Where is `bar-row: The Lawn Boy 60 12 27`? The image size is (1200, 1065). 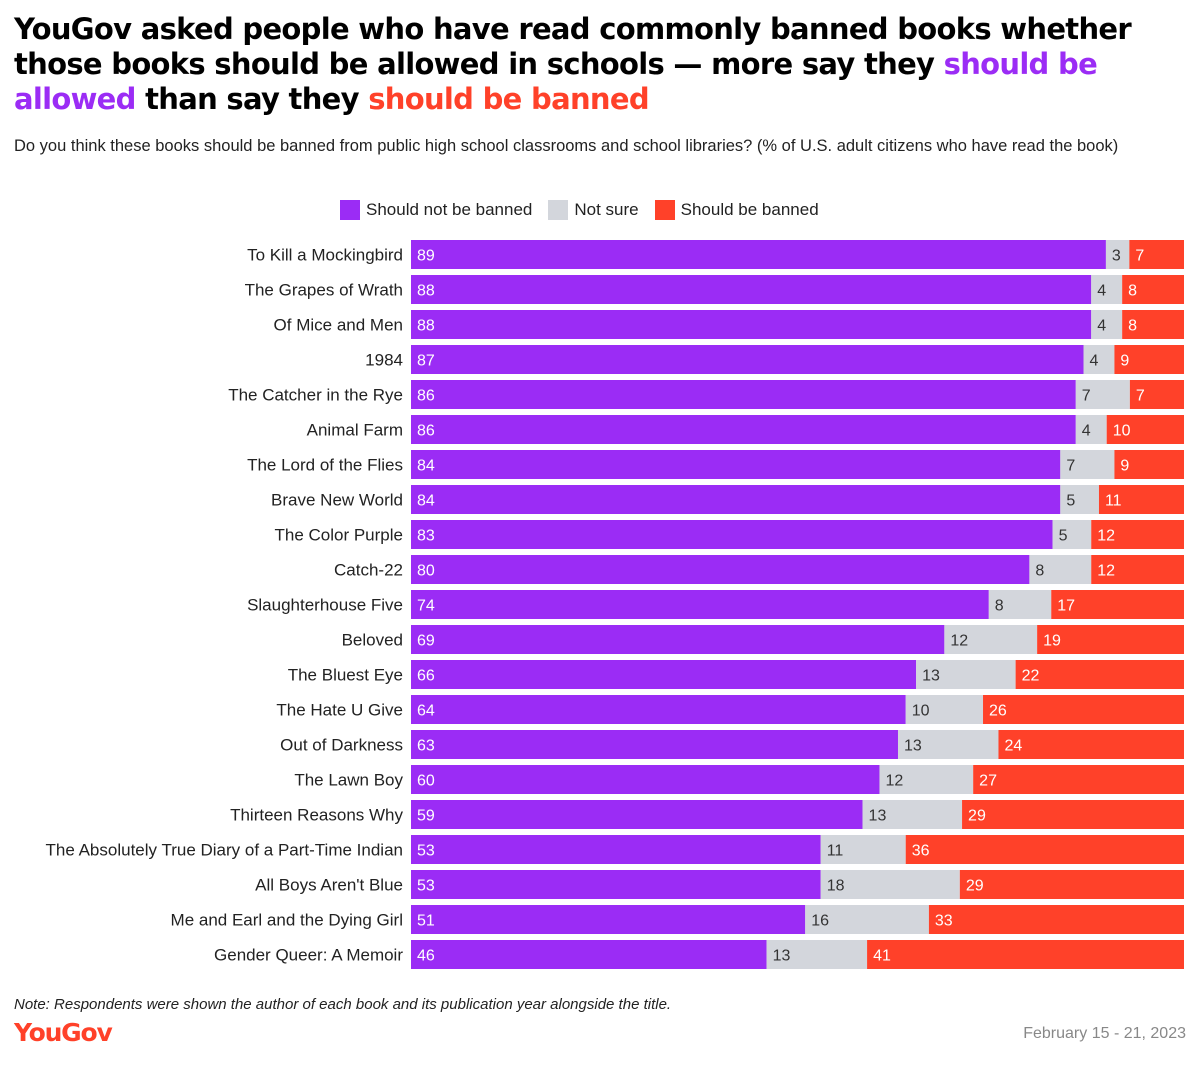
bar-row: The Lawn Boy 60 12 27 is located at coordinates (739, 779).